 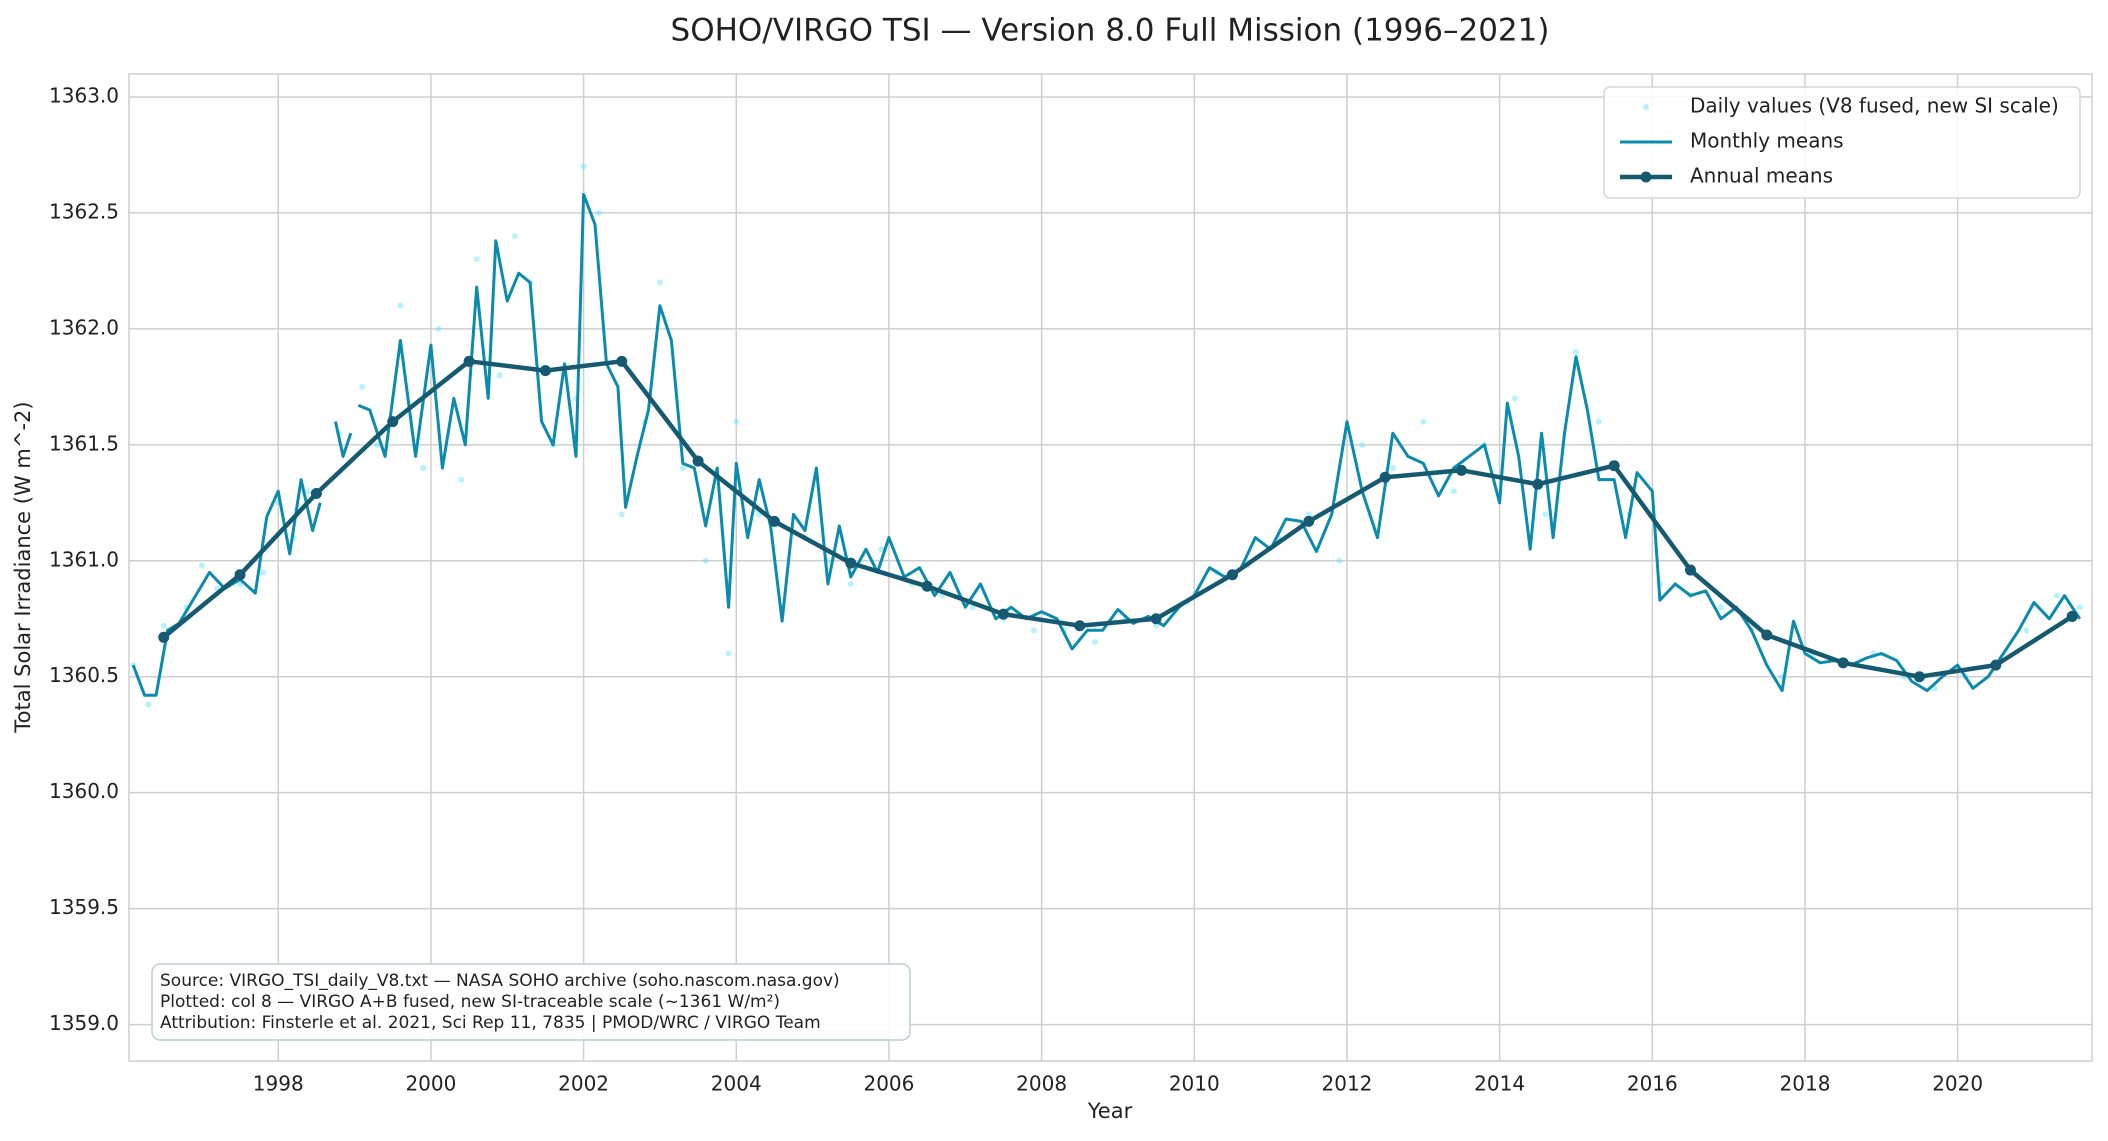 What do you see at coordinates (1652, 1084) in the screenshot?
I see `x-tick-label: 2016` at bounding box center [1652, 1084].